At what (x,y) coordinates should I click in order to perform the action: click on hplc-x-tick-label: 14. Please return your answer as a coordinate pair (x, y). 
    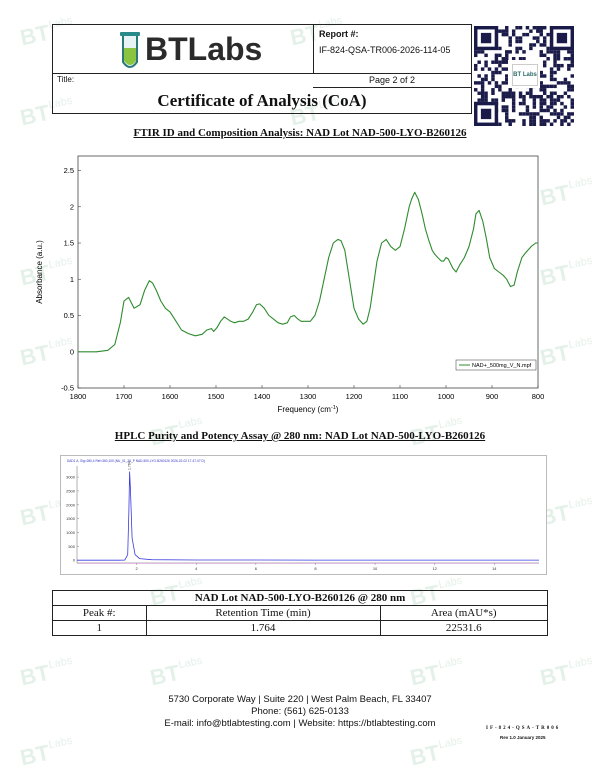
    Looking at the image, I should click on (494, 568).